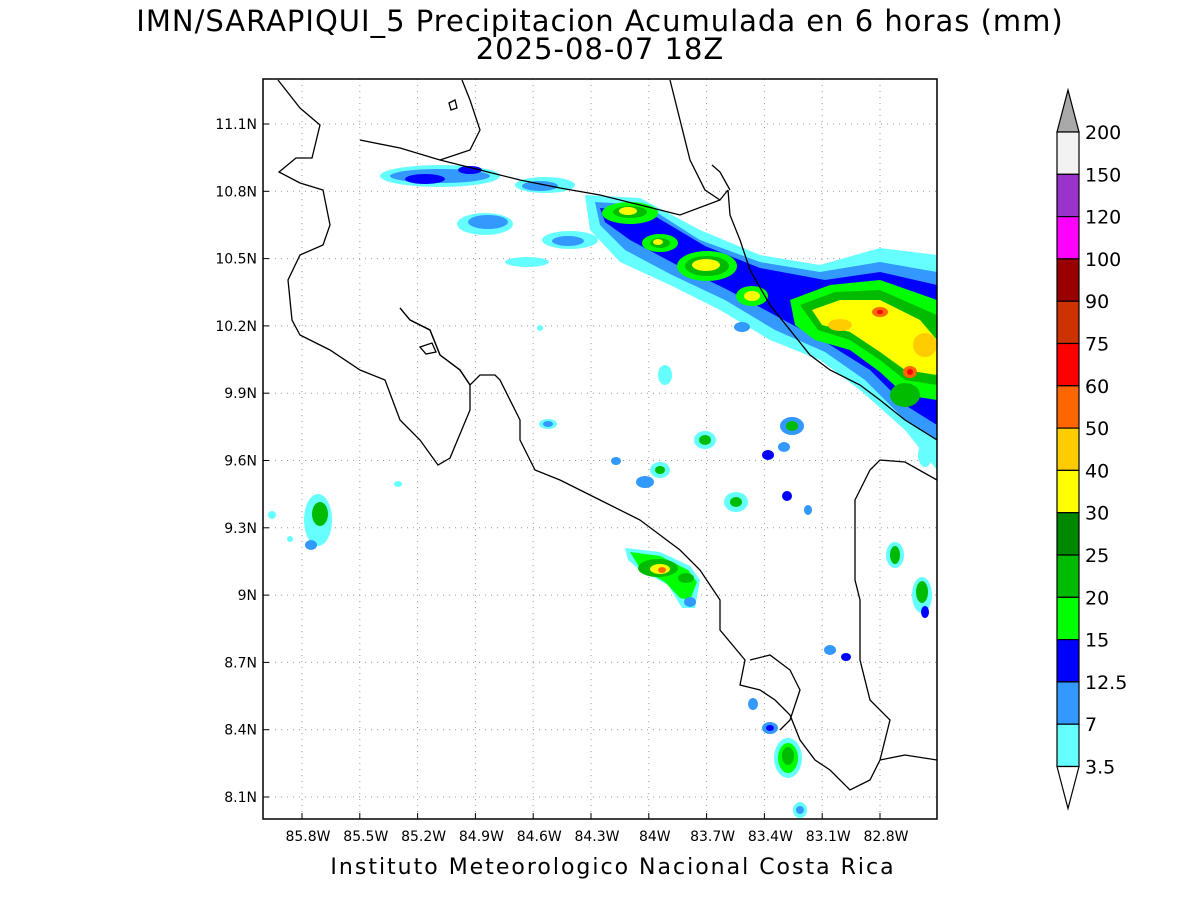 The image size is (1200, 900). I want to click on colorbar-label: 75, so click(1097, 345).